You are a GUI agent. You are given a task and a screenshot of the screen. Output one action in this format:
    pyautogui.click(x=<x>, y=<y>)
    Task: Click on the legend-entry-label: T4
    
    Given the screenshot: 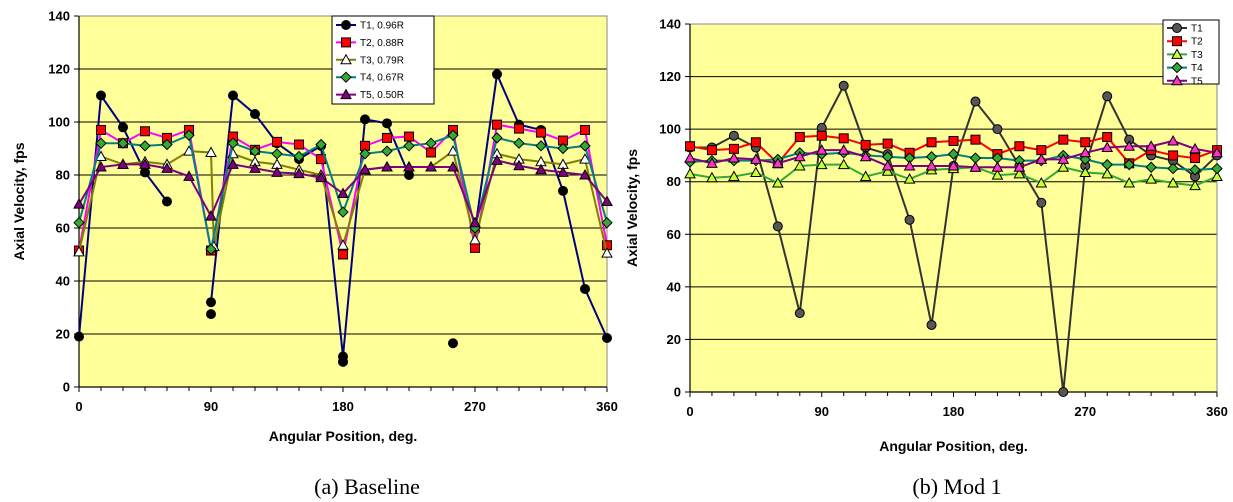 What is the action you would take?
    pyautogui.click(x=1197, y=68)
    